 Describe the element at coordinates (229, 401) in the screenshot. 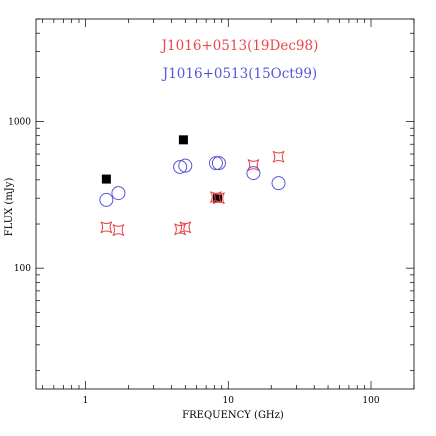

I see `x-tick-label: 10` at that location.